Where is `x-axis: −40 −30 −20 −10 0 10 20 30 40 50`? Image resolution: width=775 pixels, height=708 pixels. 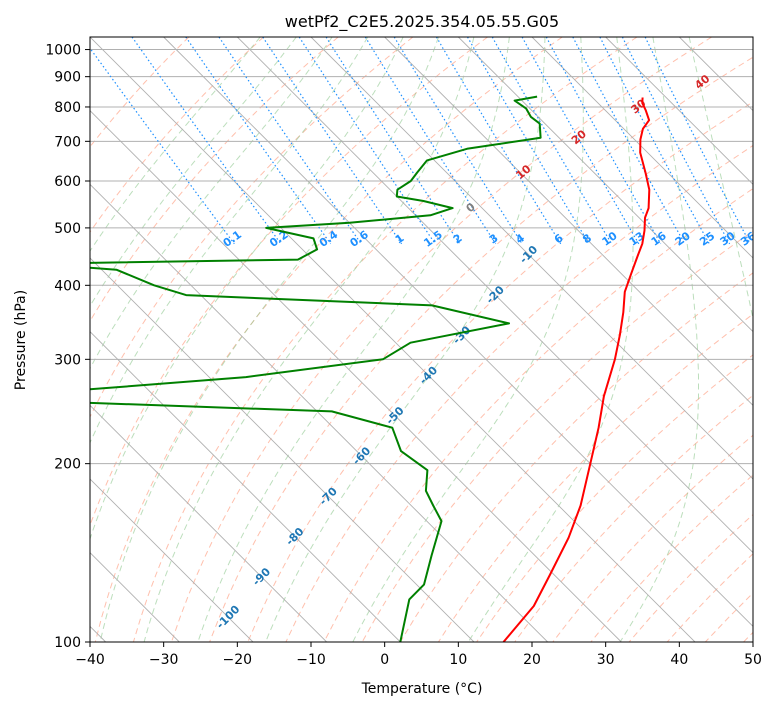
x-axis: −40 −30 −20 −10 0 10 20 30 40 50 is located at coordinates (418, 655).